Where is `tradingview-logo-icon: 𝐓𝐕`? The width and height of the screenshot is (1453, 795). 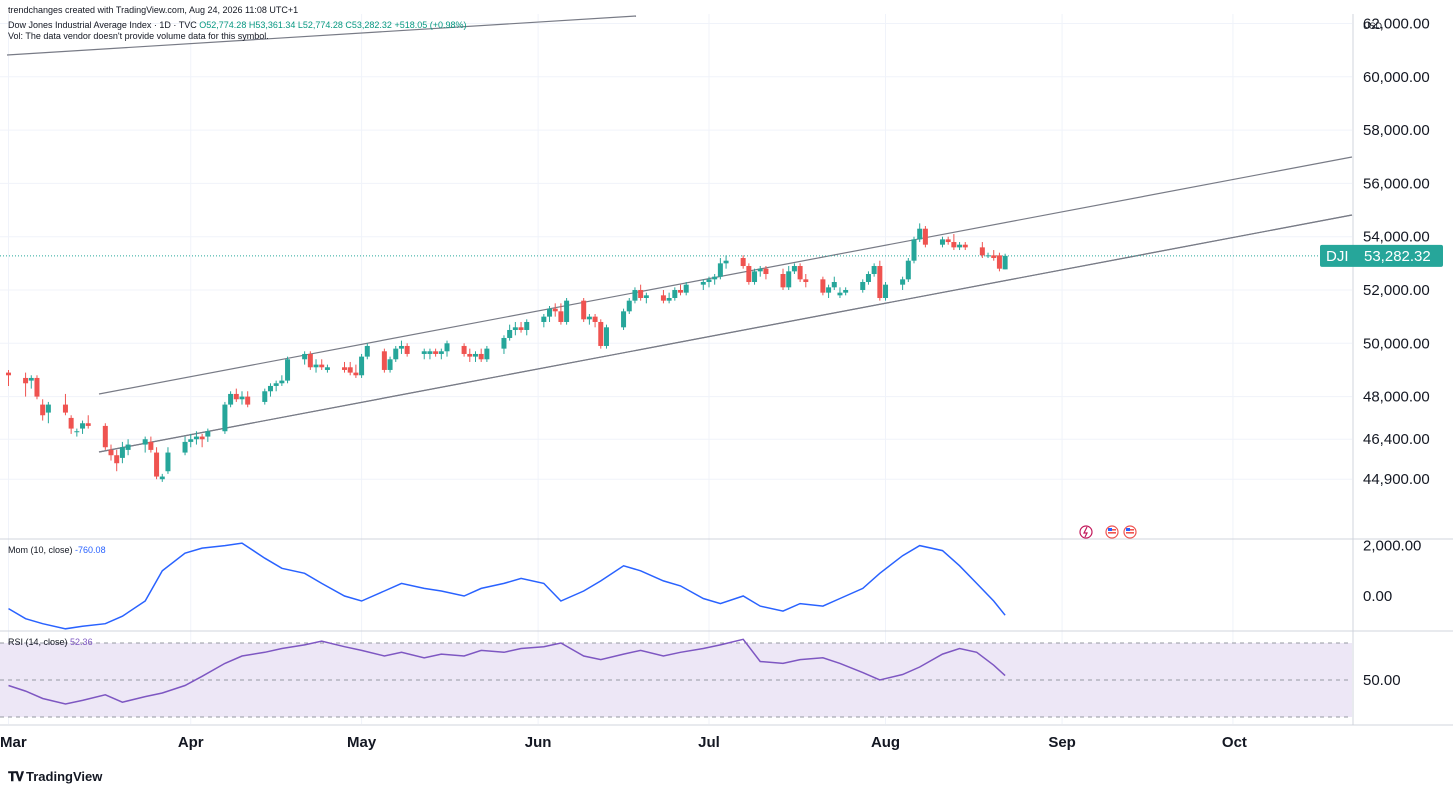 tradingview-logo-icon: 𝐓𝐕 is located at coordinates (16, 776).